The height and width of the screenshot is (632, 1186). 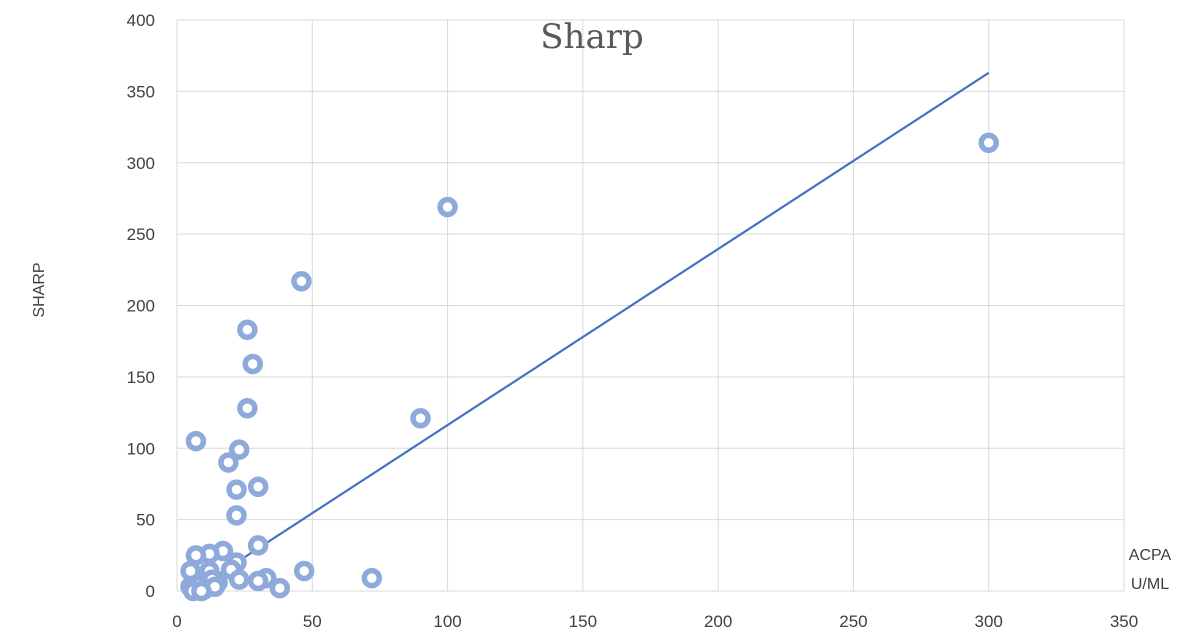 What do you see at coordinates (141, 163) in the screenshot?
I see `y-tick-label: 300` at bounding box center [141, 163].